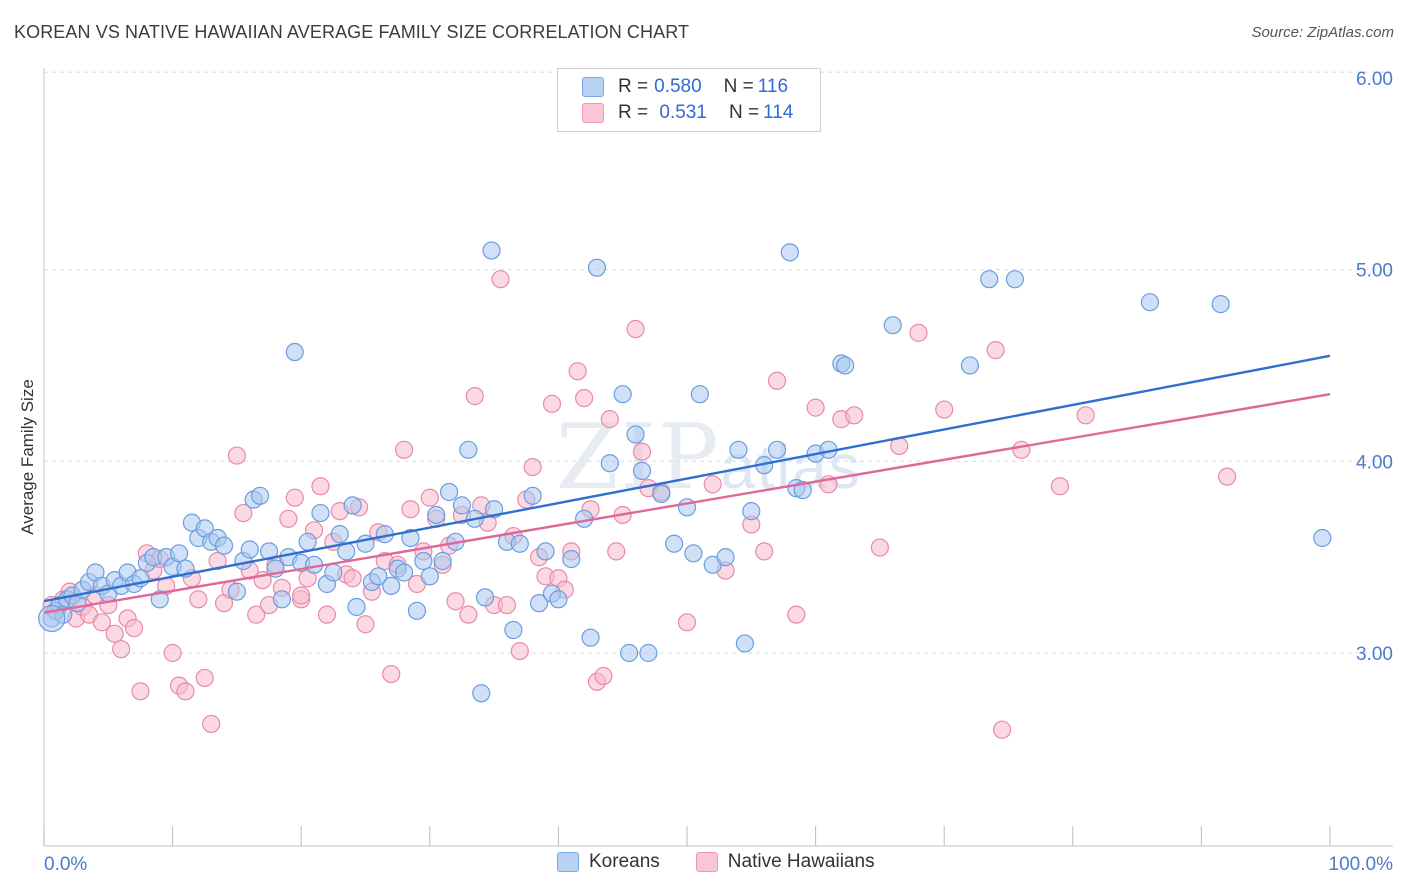  I want to click on legend-stats: R = 0.580 N = 116 R = 0.531 N = 114, so click(689, 100).